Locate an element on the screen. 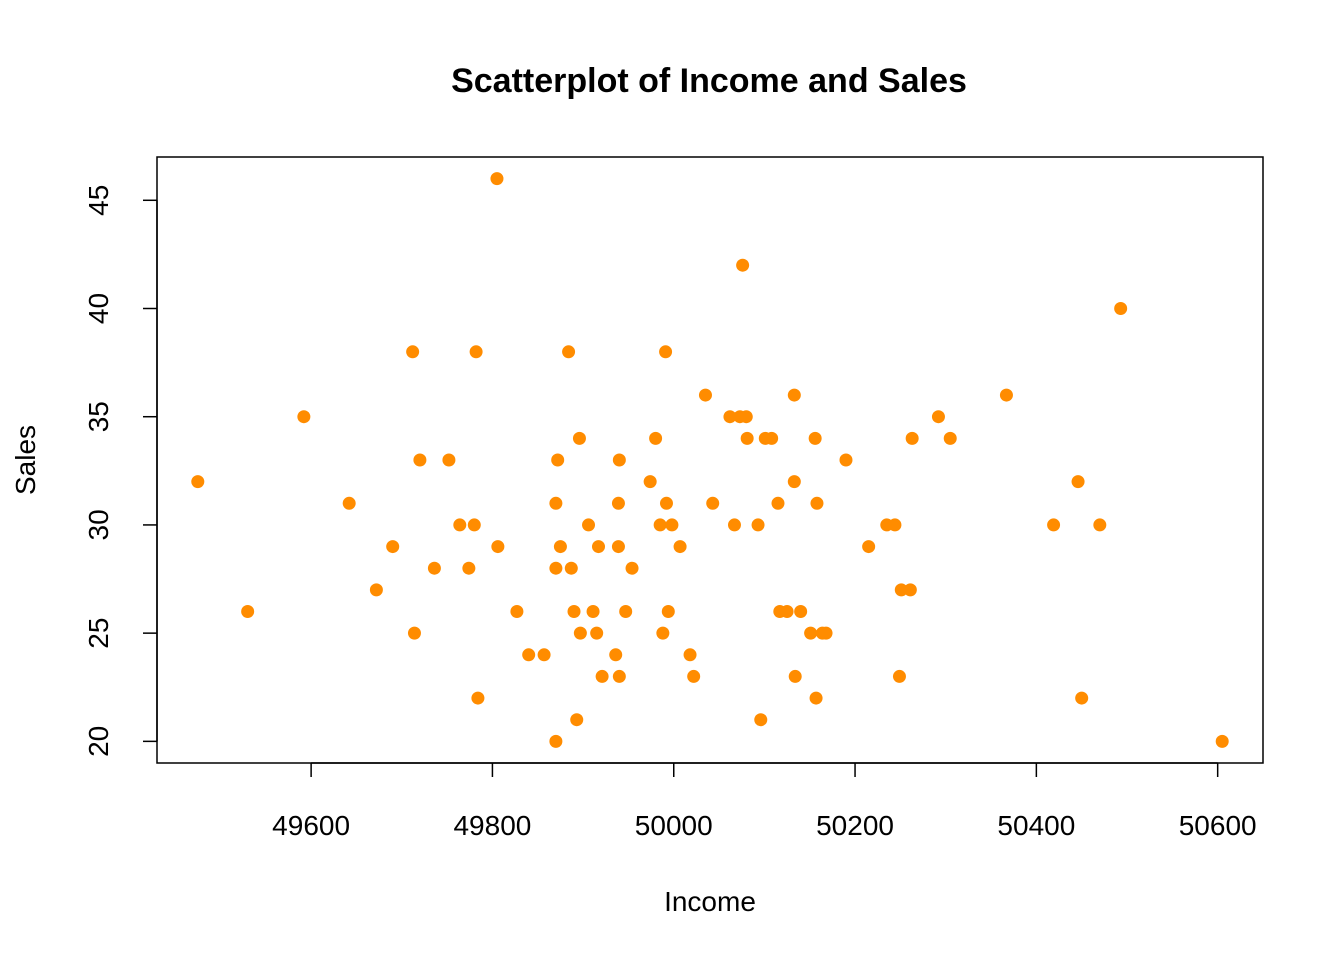 This screenshot has height=960, width=1344. y-tick-label: 45 is located at coordinates (98, 200).